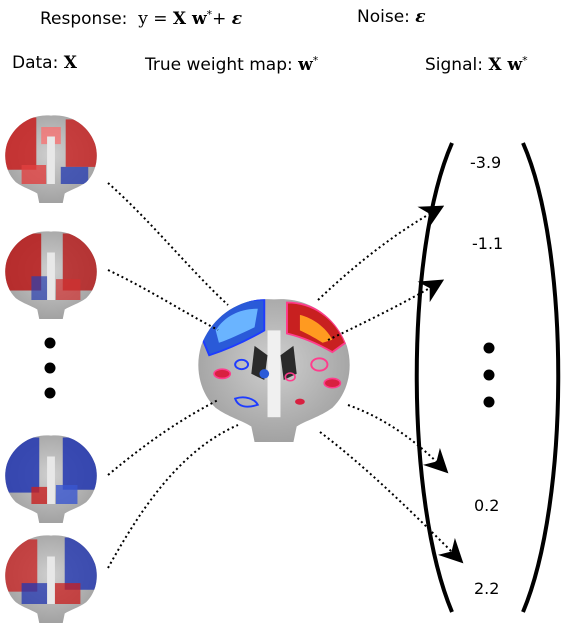  What do you see at coordinates (487, 505) in the screenshot?
I see `vector-value-3: 0.2` at bounding box center [487, 505].